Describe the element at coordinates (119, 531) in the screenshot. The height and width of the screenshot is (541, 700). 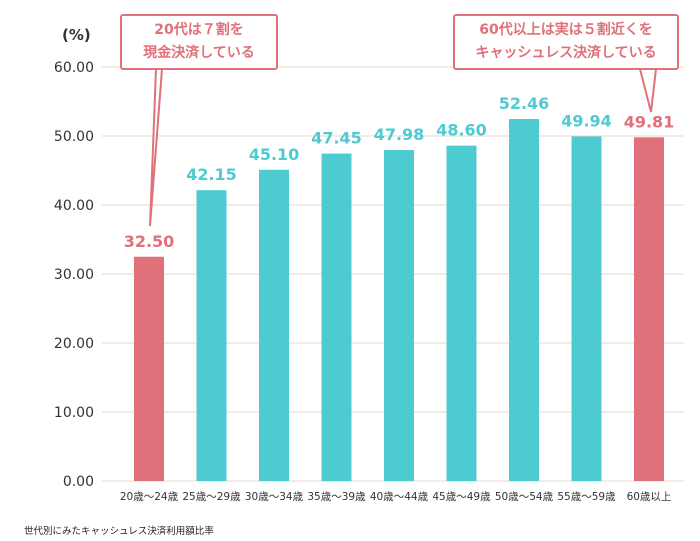
I see `chart-caption: 世代別にみたキャッシュレス決済利用額比率` at that location.